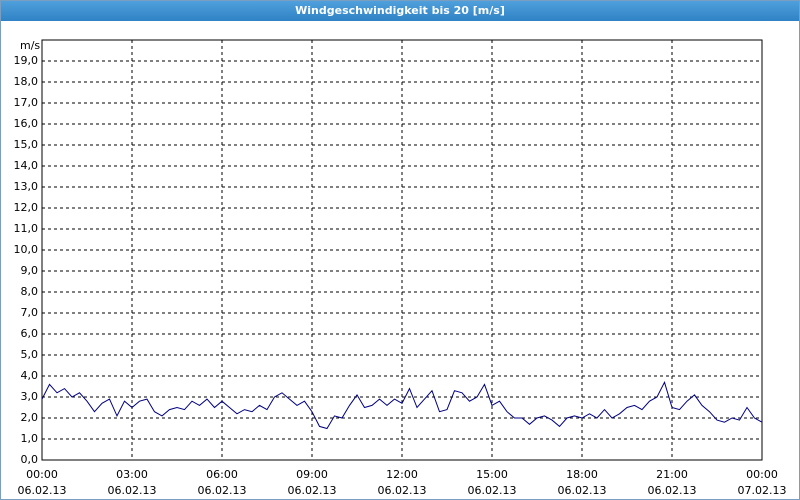  Describe the element at coordinates (30, 396) in the screenshot. I see `y-tick-label: 3,0` at that location.